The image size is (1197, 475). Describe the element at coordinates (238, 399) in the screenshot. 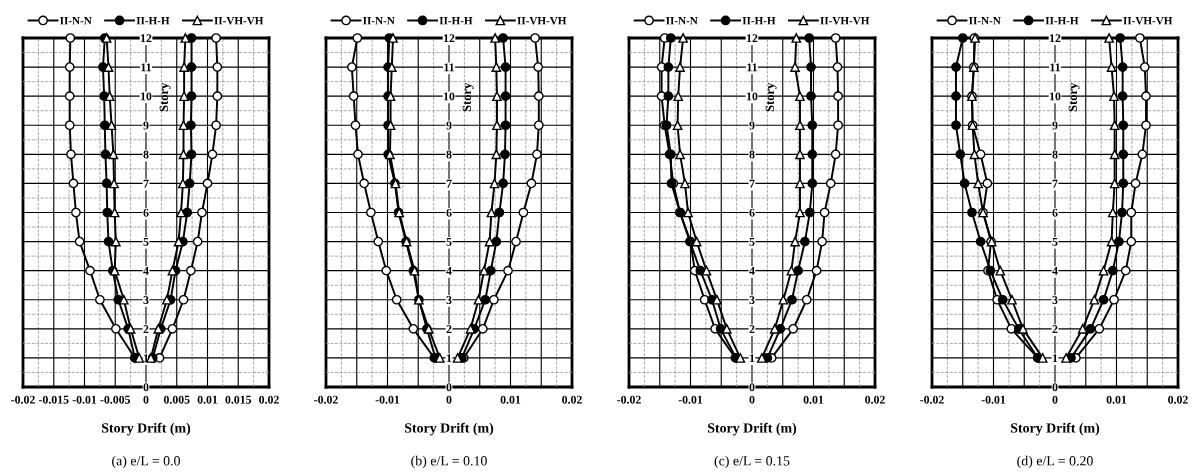

I see `x-tick-label: 0.015` at that location.